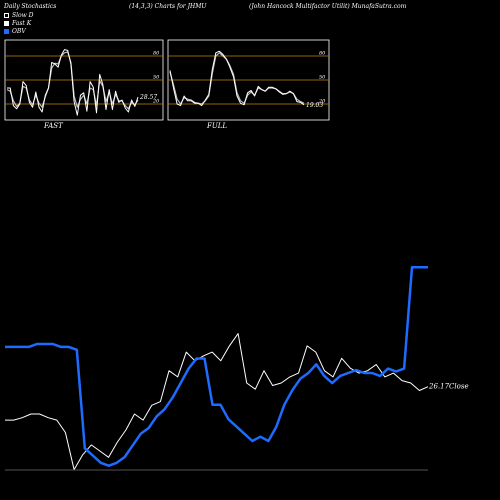  I want to click on legend-swatch-fast-k, so click(6, 23).